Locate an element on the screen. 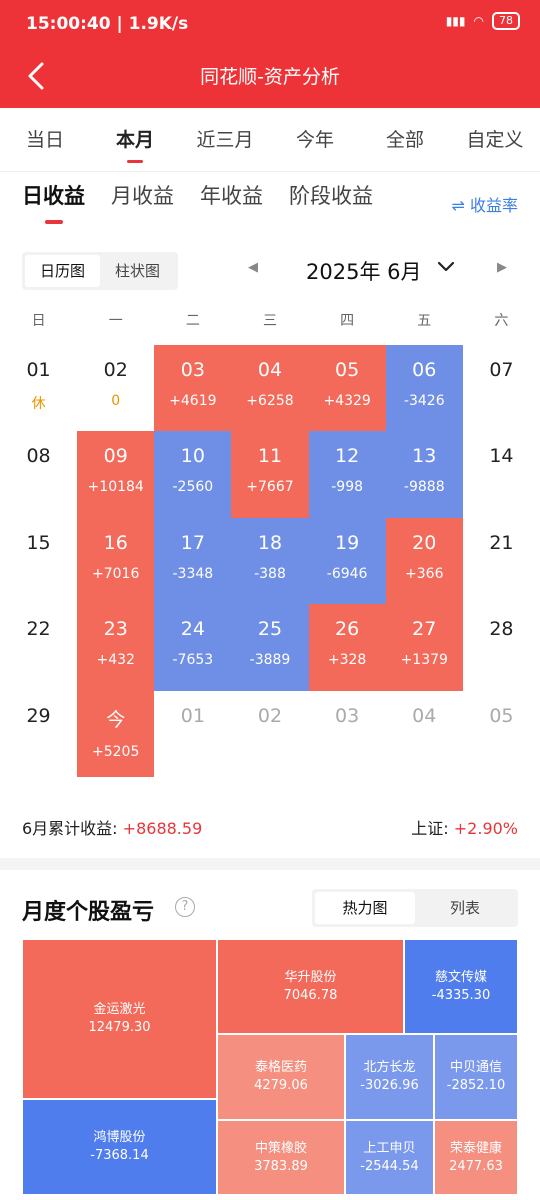 The height and width of the screenshot is (1200, 540). tab-three-months: 近三月 is located at coordinates (225, 140).